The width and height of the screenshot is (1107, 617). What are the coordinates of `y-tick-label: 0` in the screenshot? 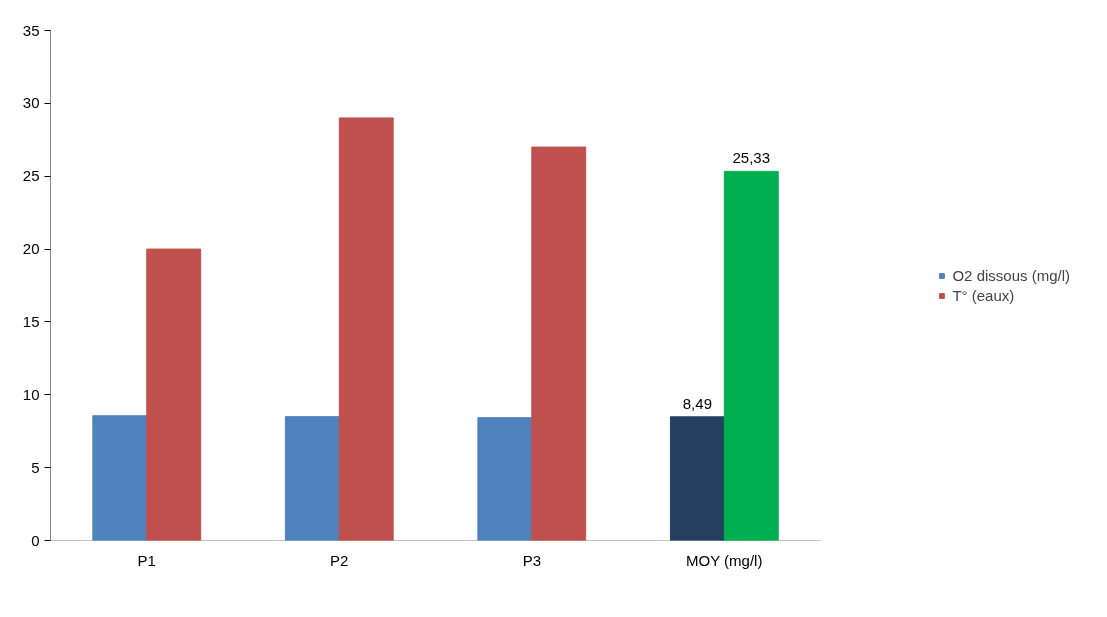 It's located at (35, 540).